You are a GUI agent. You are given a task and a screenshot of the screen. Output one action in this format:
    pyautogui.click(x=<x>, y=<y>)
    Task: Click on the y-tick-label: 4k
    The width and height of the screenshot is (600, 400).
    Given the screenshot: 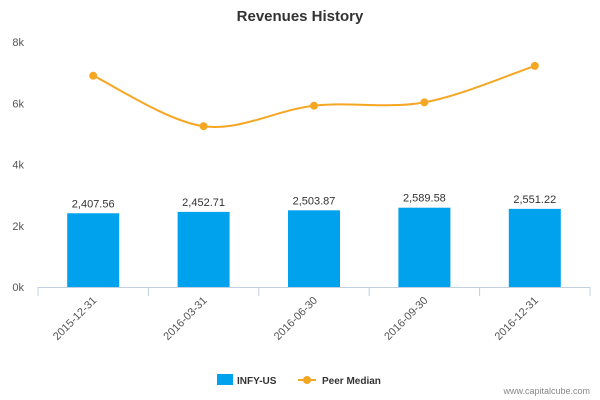 What is the action you would take?
    pyautogui.click(x=18, y=166)
    